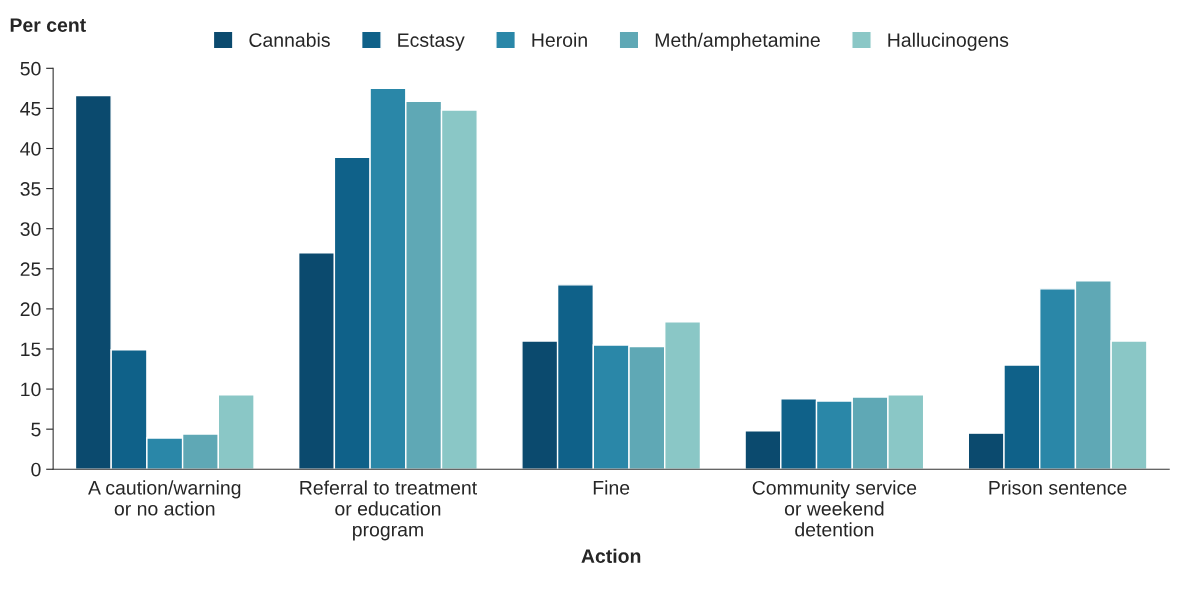 The width and height of the screenshot is (1181, 594). Describe the element at coordinates (31, 389) in the screenshot. I see `y-tick-label: 10` at that location.